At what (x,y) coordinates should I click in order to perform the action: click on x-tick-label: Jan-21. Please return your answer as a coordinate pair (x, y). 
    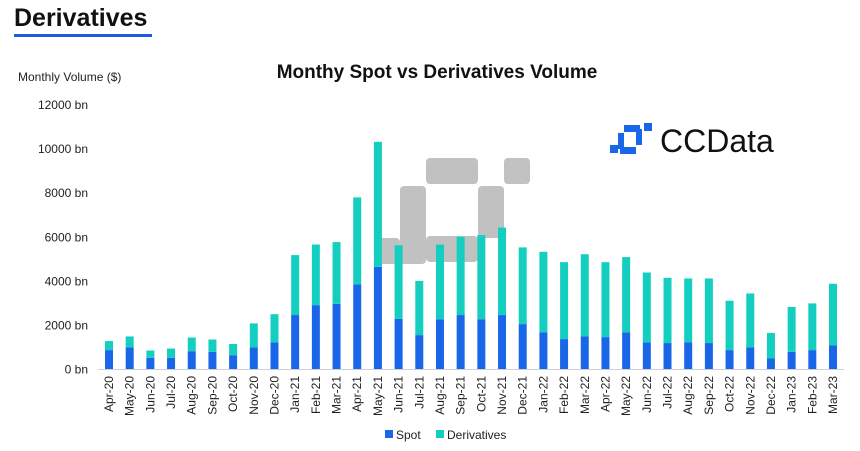
    Looking at the image, I should click on (295, 394).